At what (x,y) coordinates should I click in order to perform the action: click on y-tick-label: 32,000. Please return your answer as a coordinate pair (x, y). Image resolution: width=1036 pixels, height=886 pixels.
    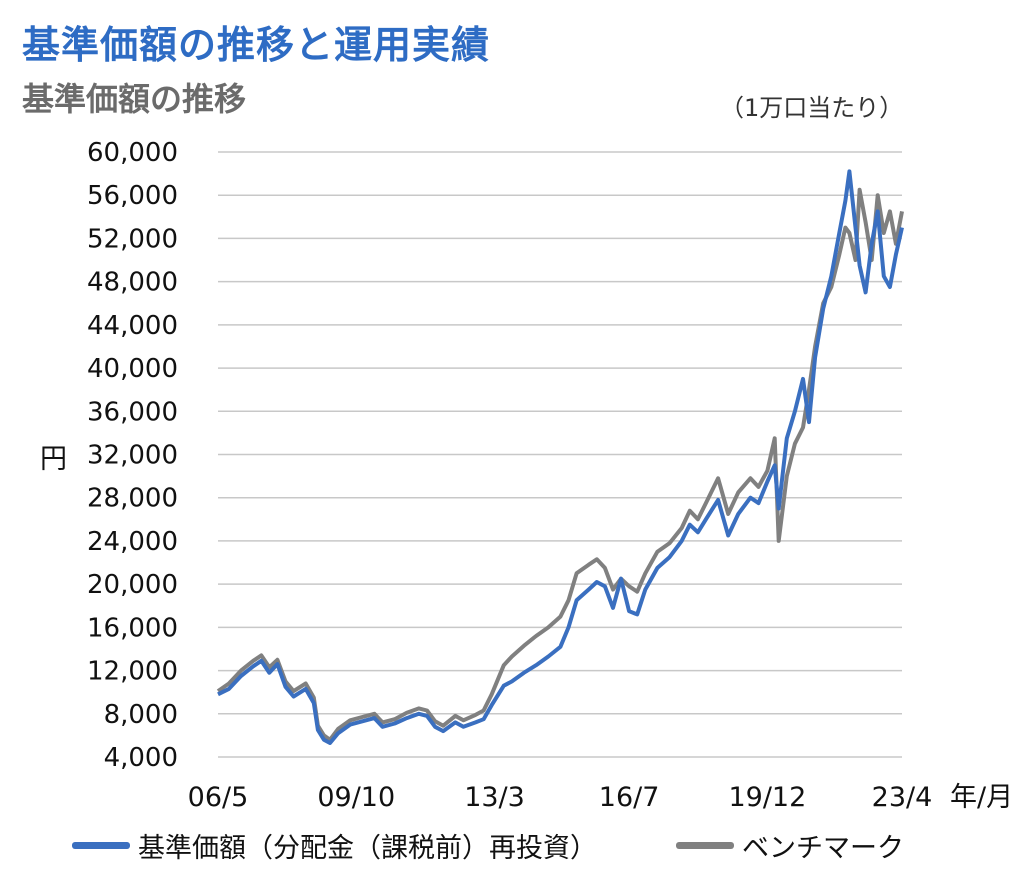
    Looking at the image, I should click on (132, 456).